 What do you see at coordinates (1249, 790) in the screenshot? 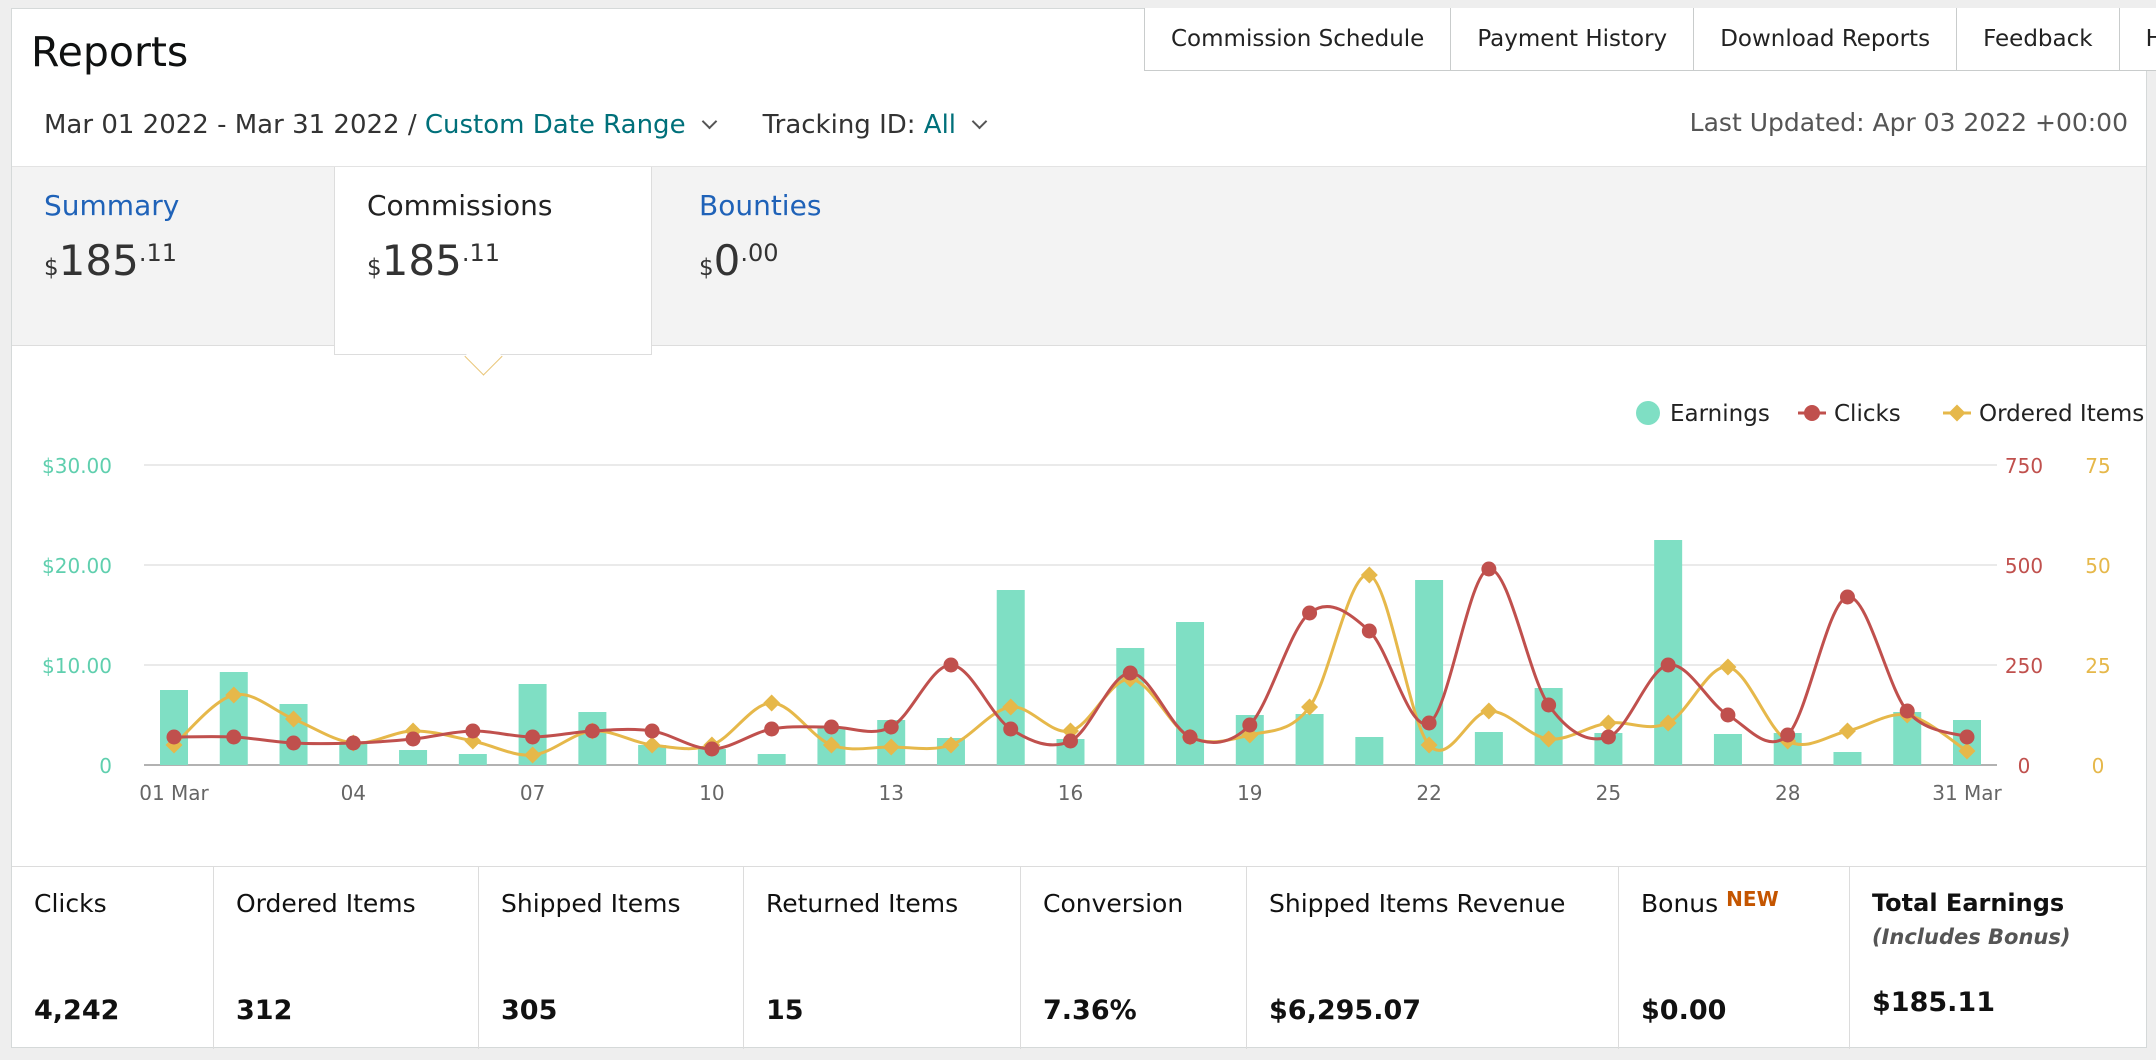
I see `x-axis-tick: 19` at bounding box center [1249, 790].